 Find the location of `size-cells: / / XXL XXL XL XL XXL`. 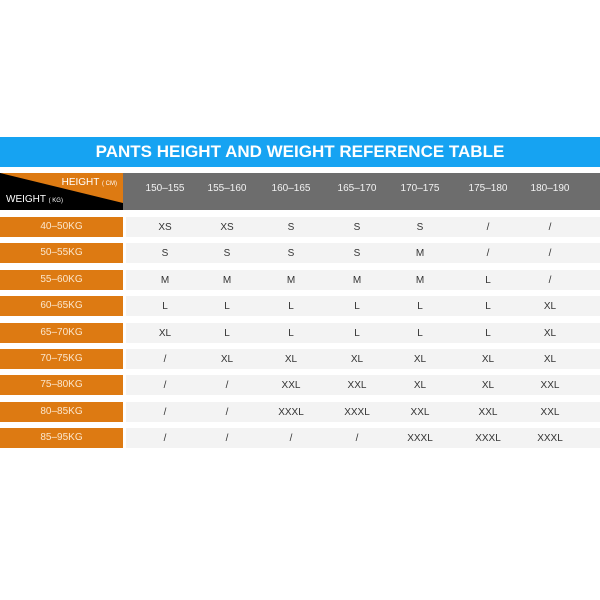

size-cells: / / XXL XXL XL XL XXL is located at coordinates (363, 385).